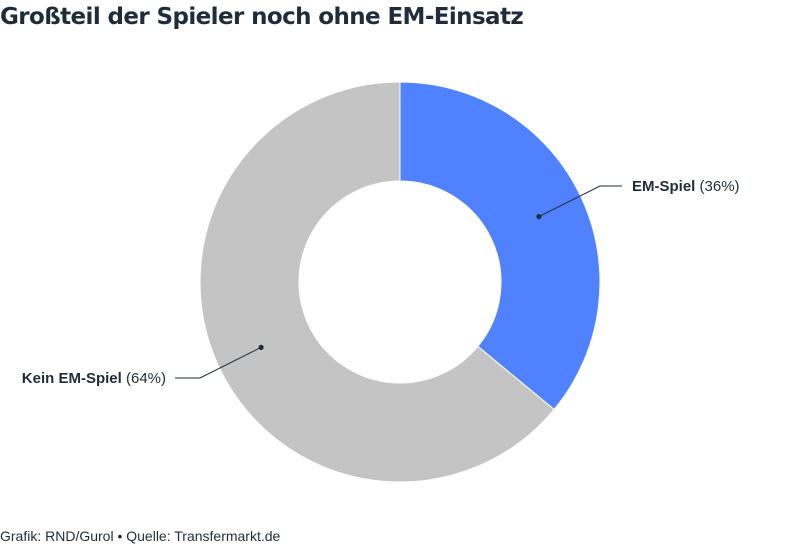 The width and height of the screenshot is (800, 551). Describe the element at coordinates (72, 378) in the screenshot. I see `data-label-category: Kein EM-Spiel` at that location.